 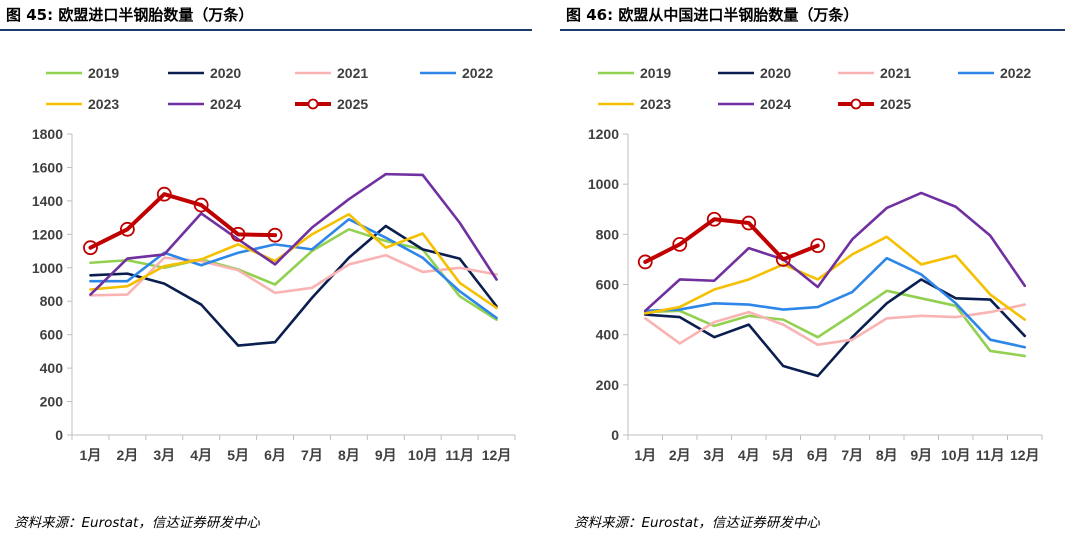 What do you see at coordinates (603, 134) in the screenshot?
I see `y-tick-label: 1200` at bounding box center [603, 134].